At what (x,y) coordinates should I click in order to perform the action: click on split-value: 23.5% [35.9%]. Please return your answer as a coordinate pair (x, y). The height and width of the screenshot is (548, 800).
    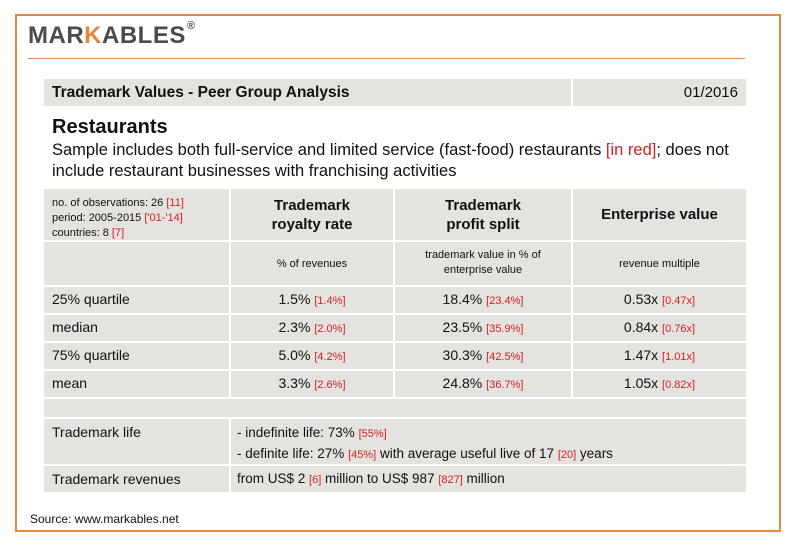
    Looking at the image, I should click on (483, 327).